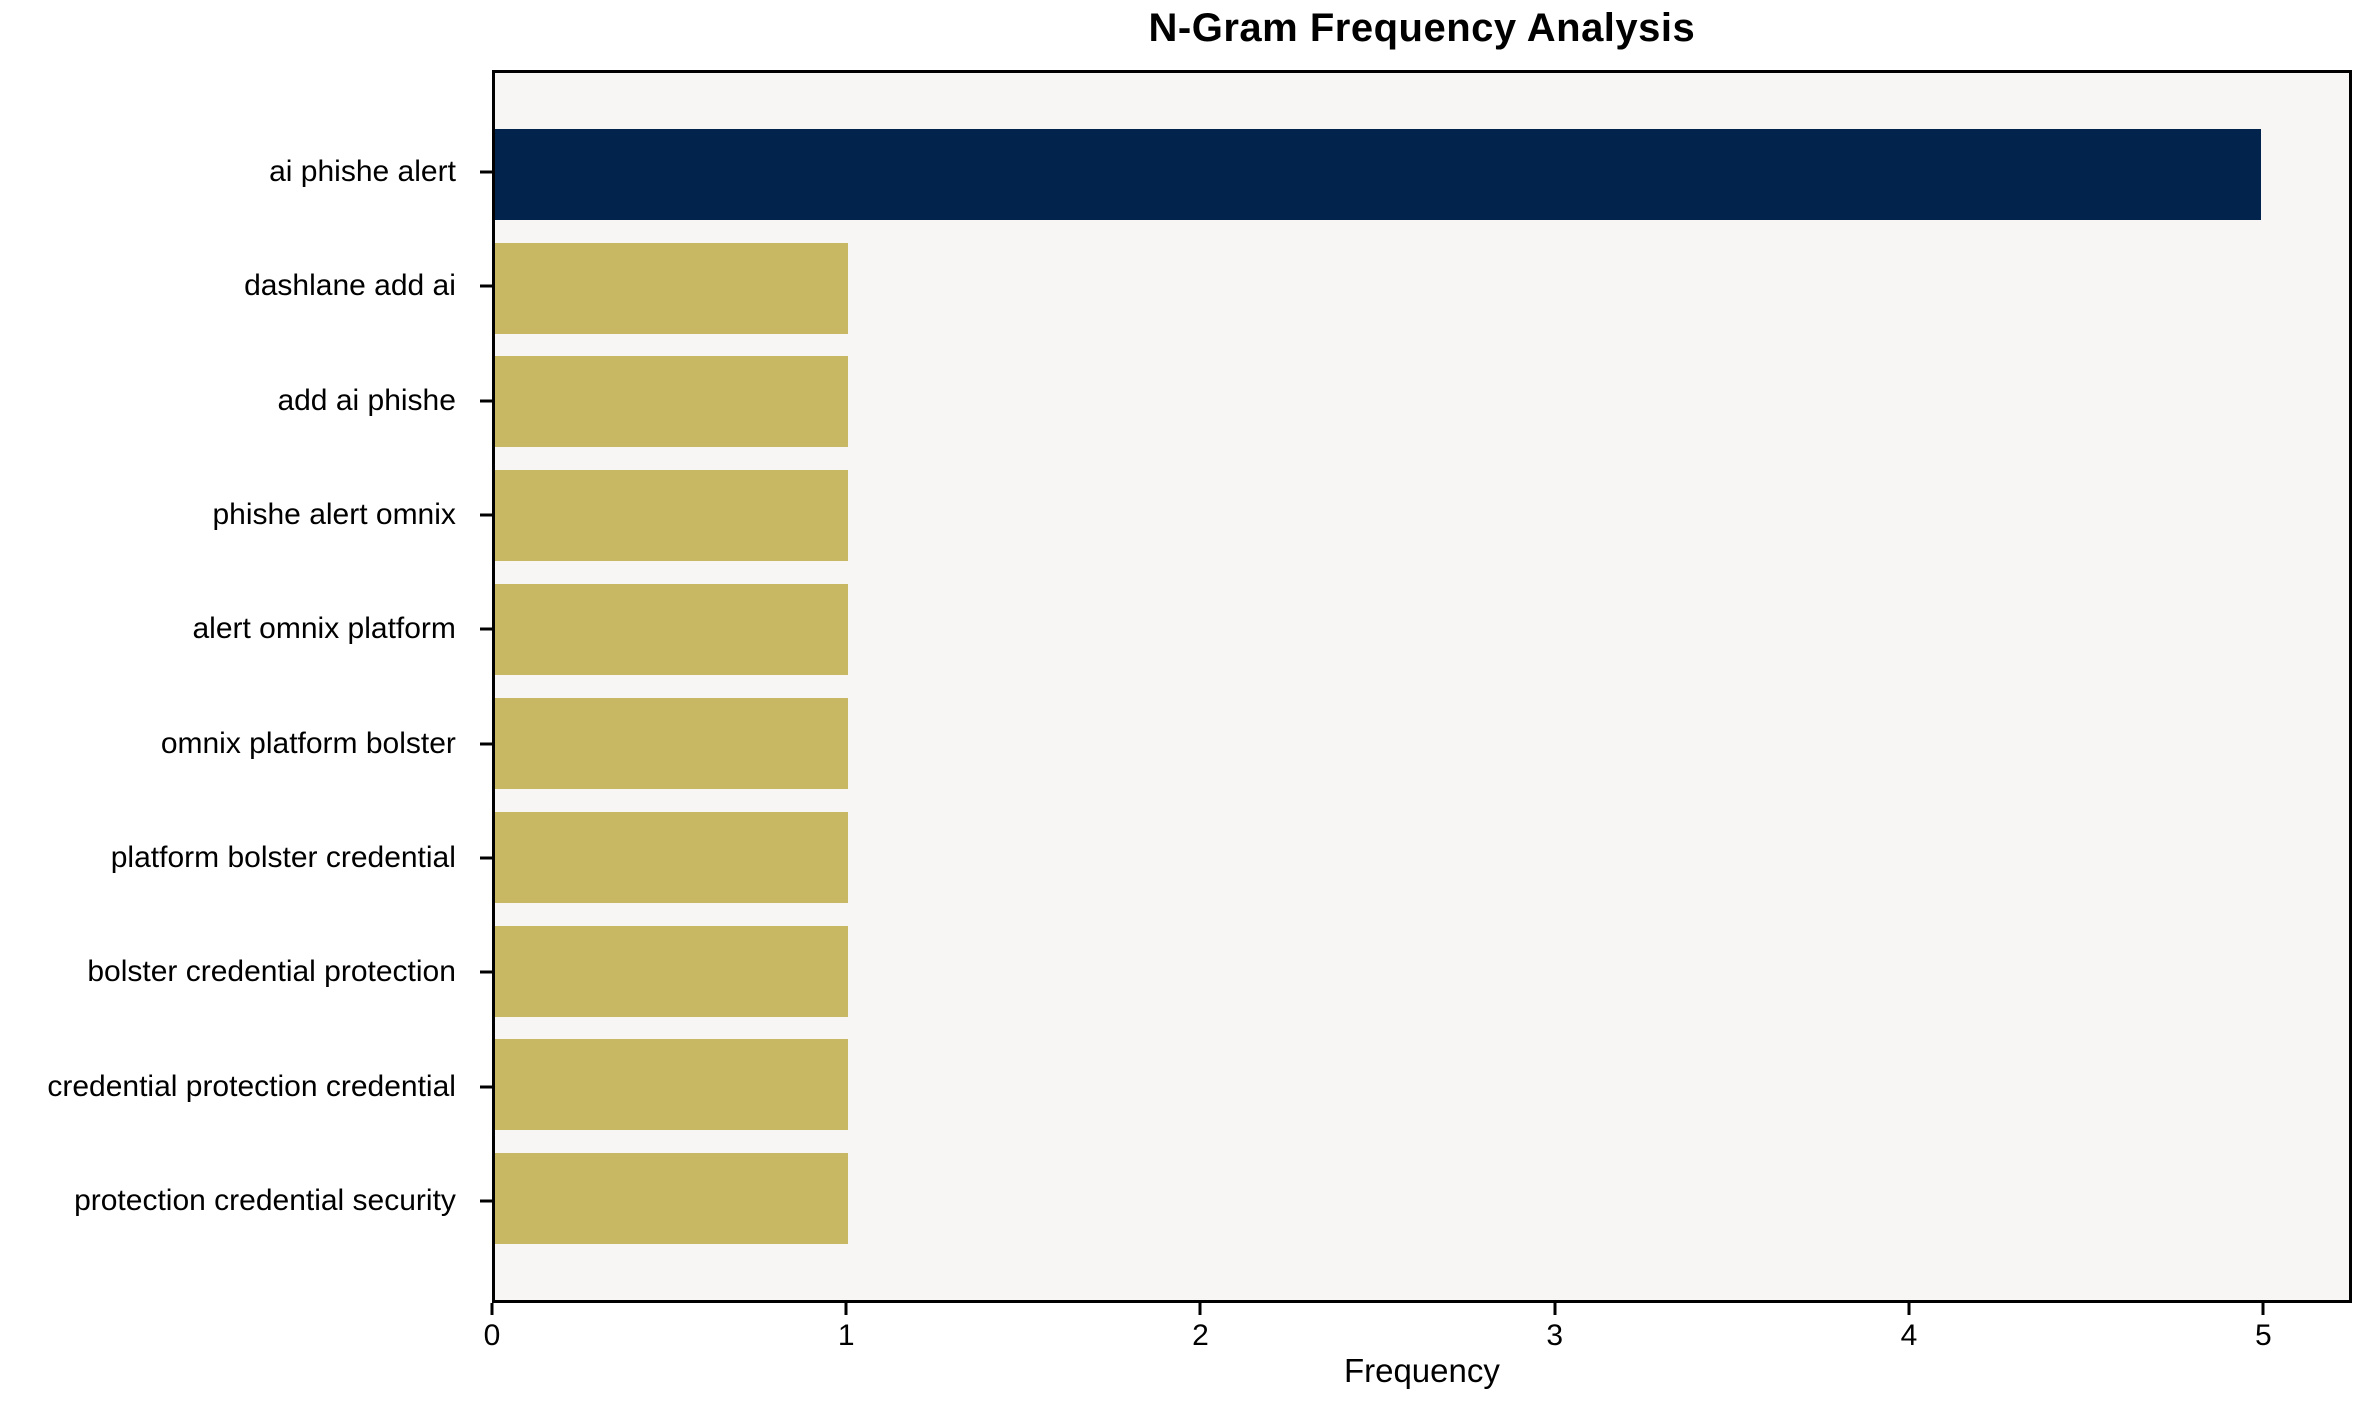 The height and width of the screenshot is (1414, 2373). I want to click on x-tick-label: 4, so click(1909, 1335).